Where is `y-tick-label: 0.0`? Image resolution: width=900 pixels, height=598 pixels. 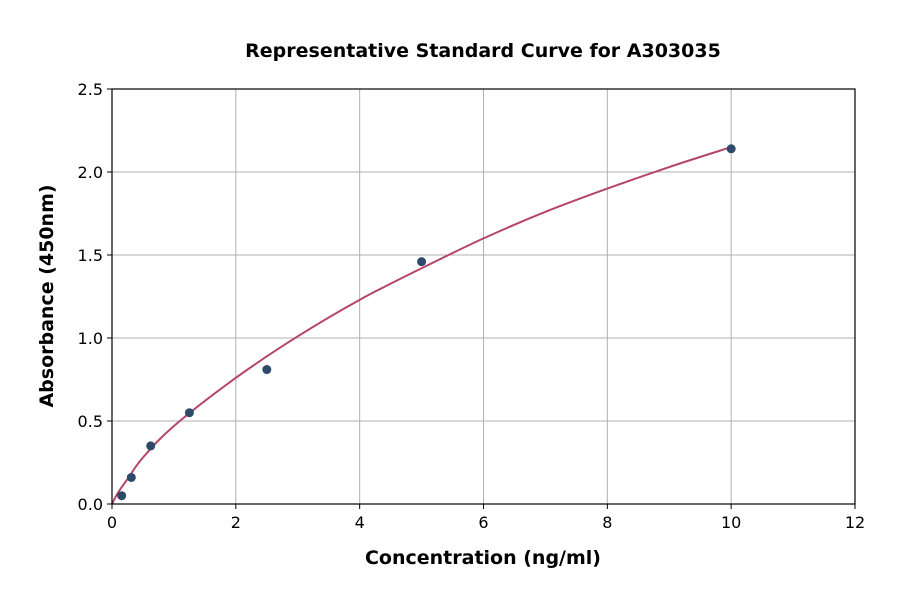 y-tick-label: 0.0 is located at coordinates (90, 504).